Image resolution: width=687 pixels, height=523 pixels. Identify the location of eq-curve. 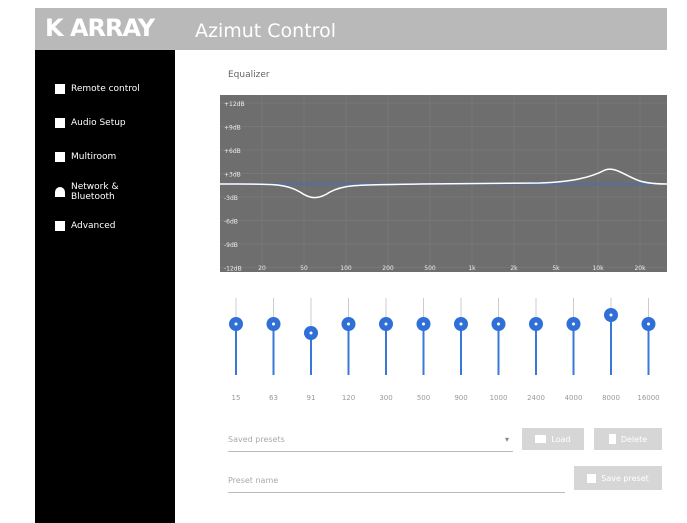
(443, 183).